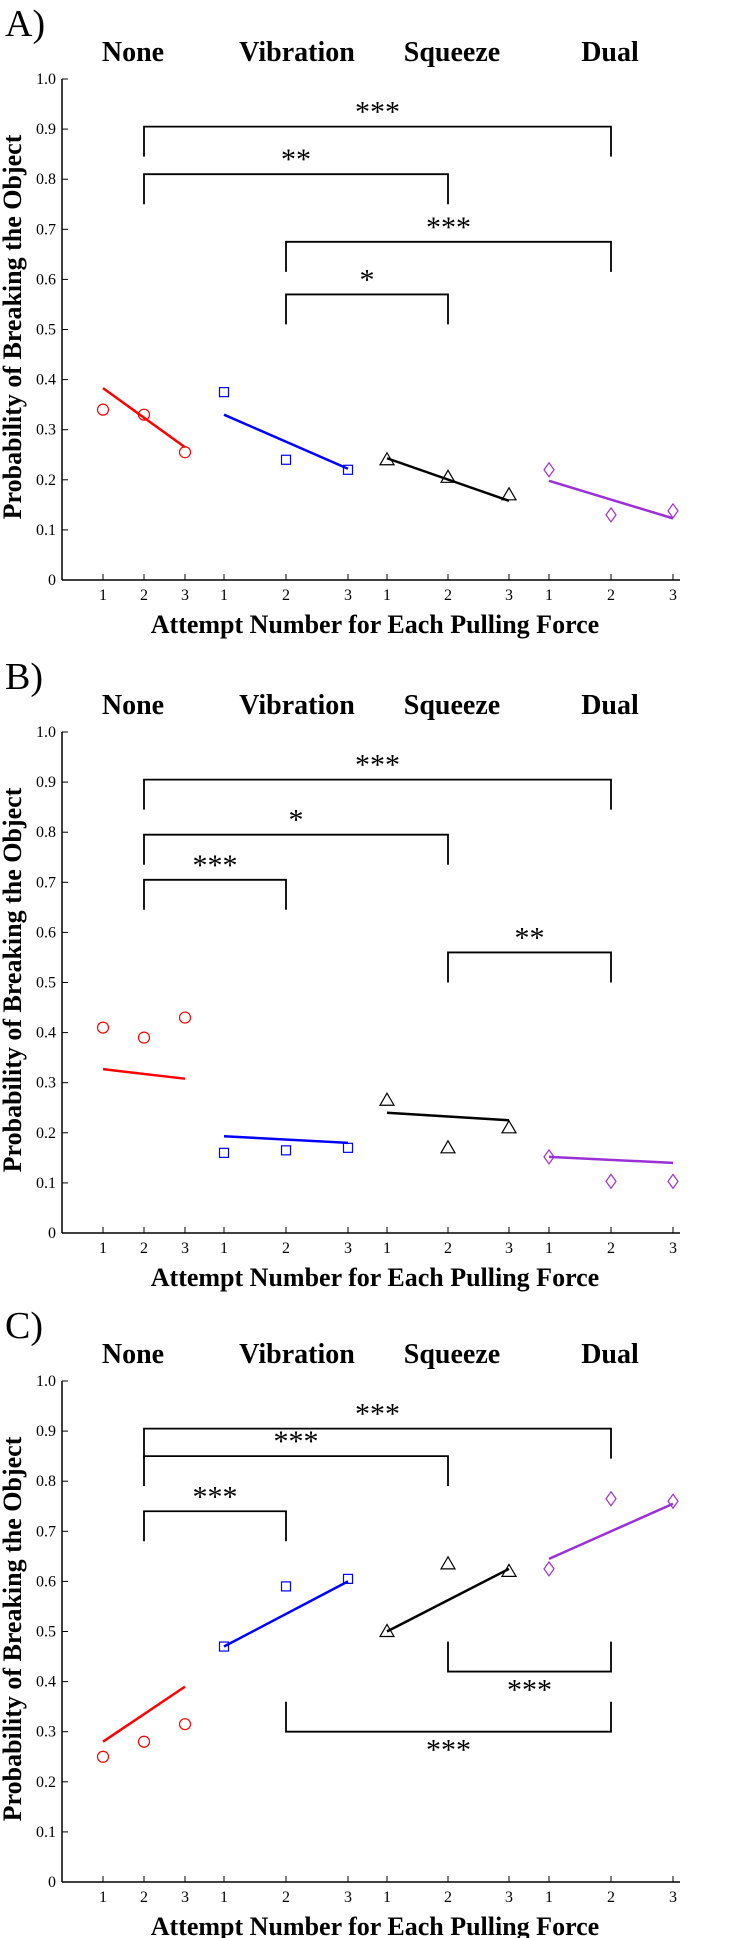  What do you see at coordinates (24, 677) in the screenshot?
I see `panel-label-2: B)` at bounding box center [24, 677].